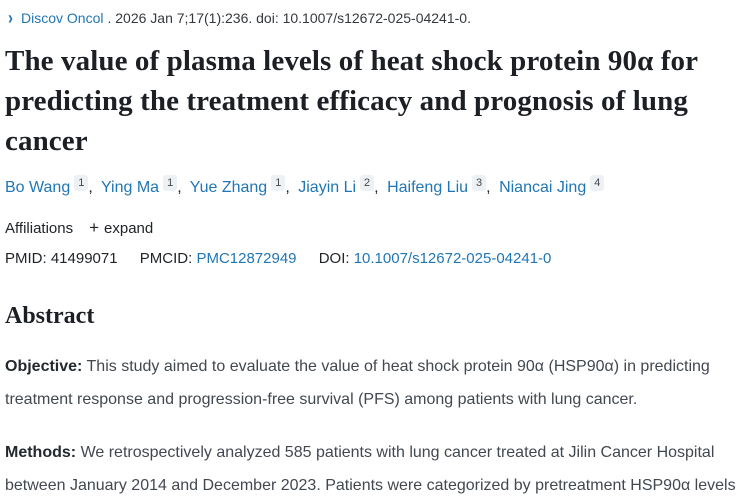 Image resolution: width=750 pixels, height=500 pixels. What do you see at coordinates (543, 187) in the screenshot?
I see `author-link: Niancai Jing` at bounding box center [543, 187].